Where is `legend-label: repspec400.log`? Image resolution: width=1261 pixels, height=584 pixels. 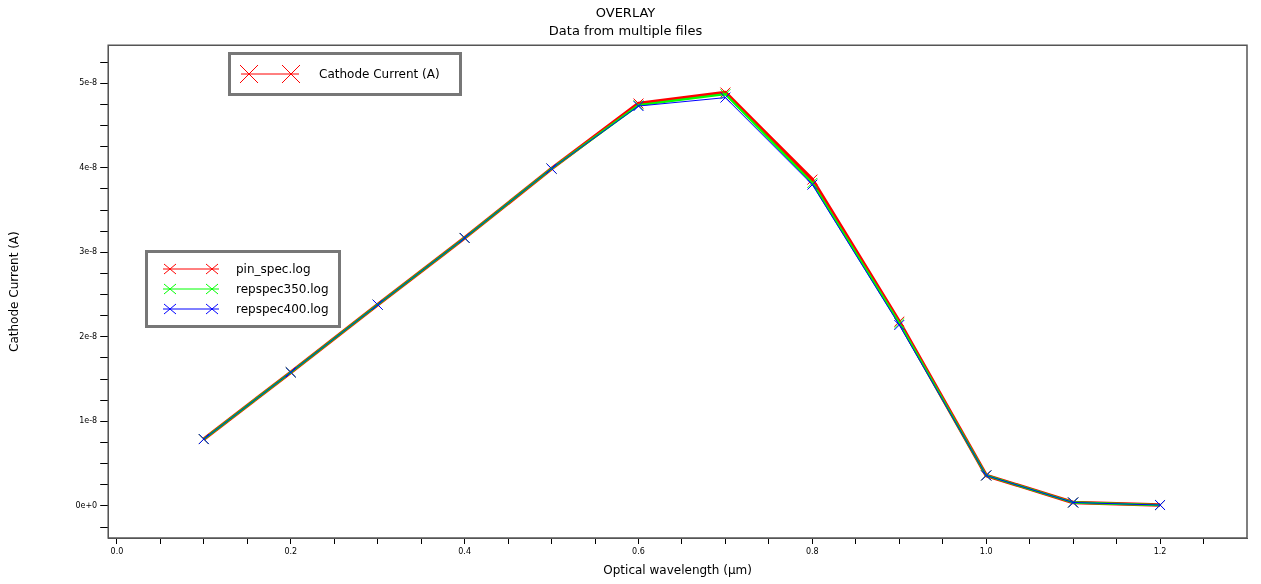 legend-label: repspec400.log is located at coordinates (282, 309).